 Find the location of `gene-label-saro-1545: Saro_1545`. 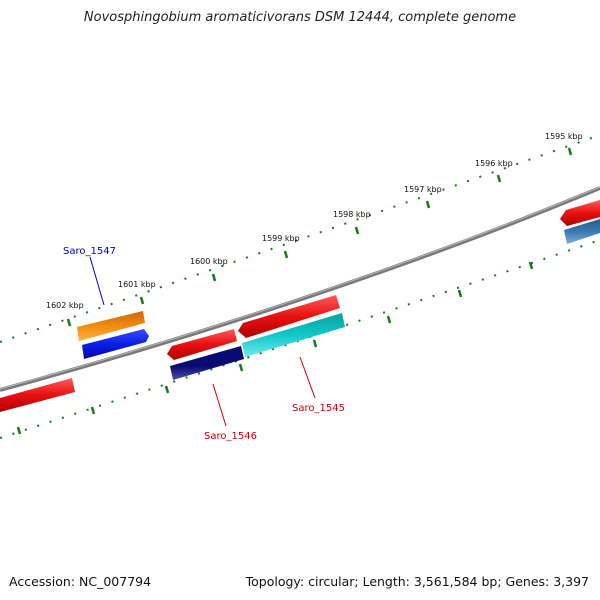

gene-label-saro-1545: Saro_1545 is located at coordinates (318, 408).